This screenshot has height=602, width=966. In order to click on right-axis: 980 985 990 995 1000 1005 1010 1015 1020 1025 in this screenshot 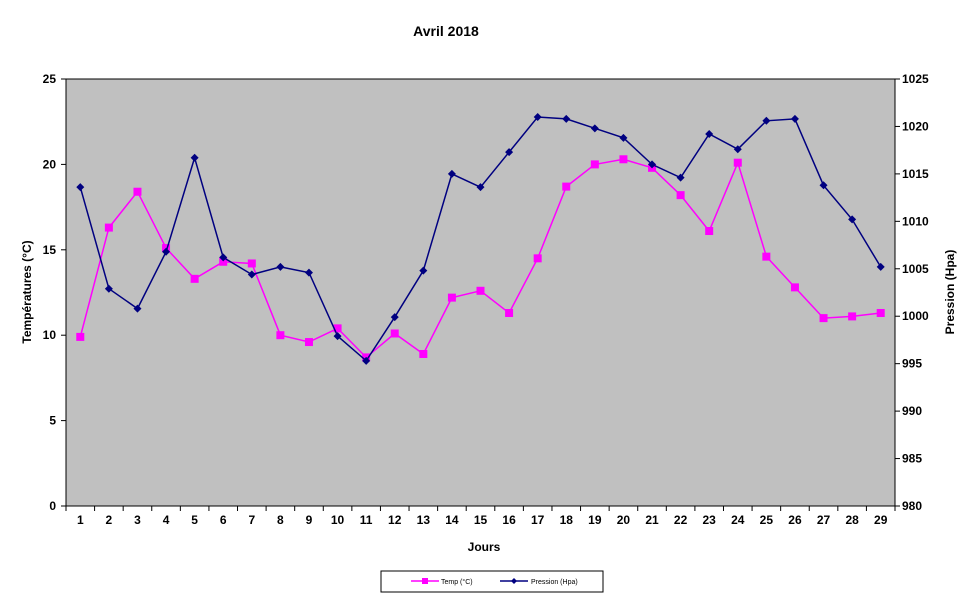, I will do `click(912, 292)`.